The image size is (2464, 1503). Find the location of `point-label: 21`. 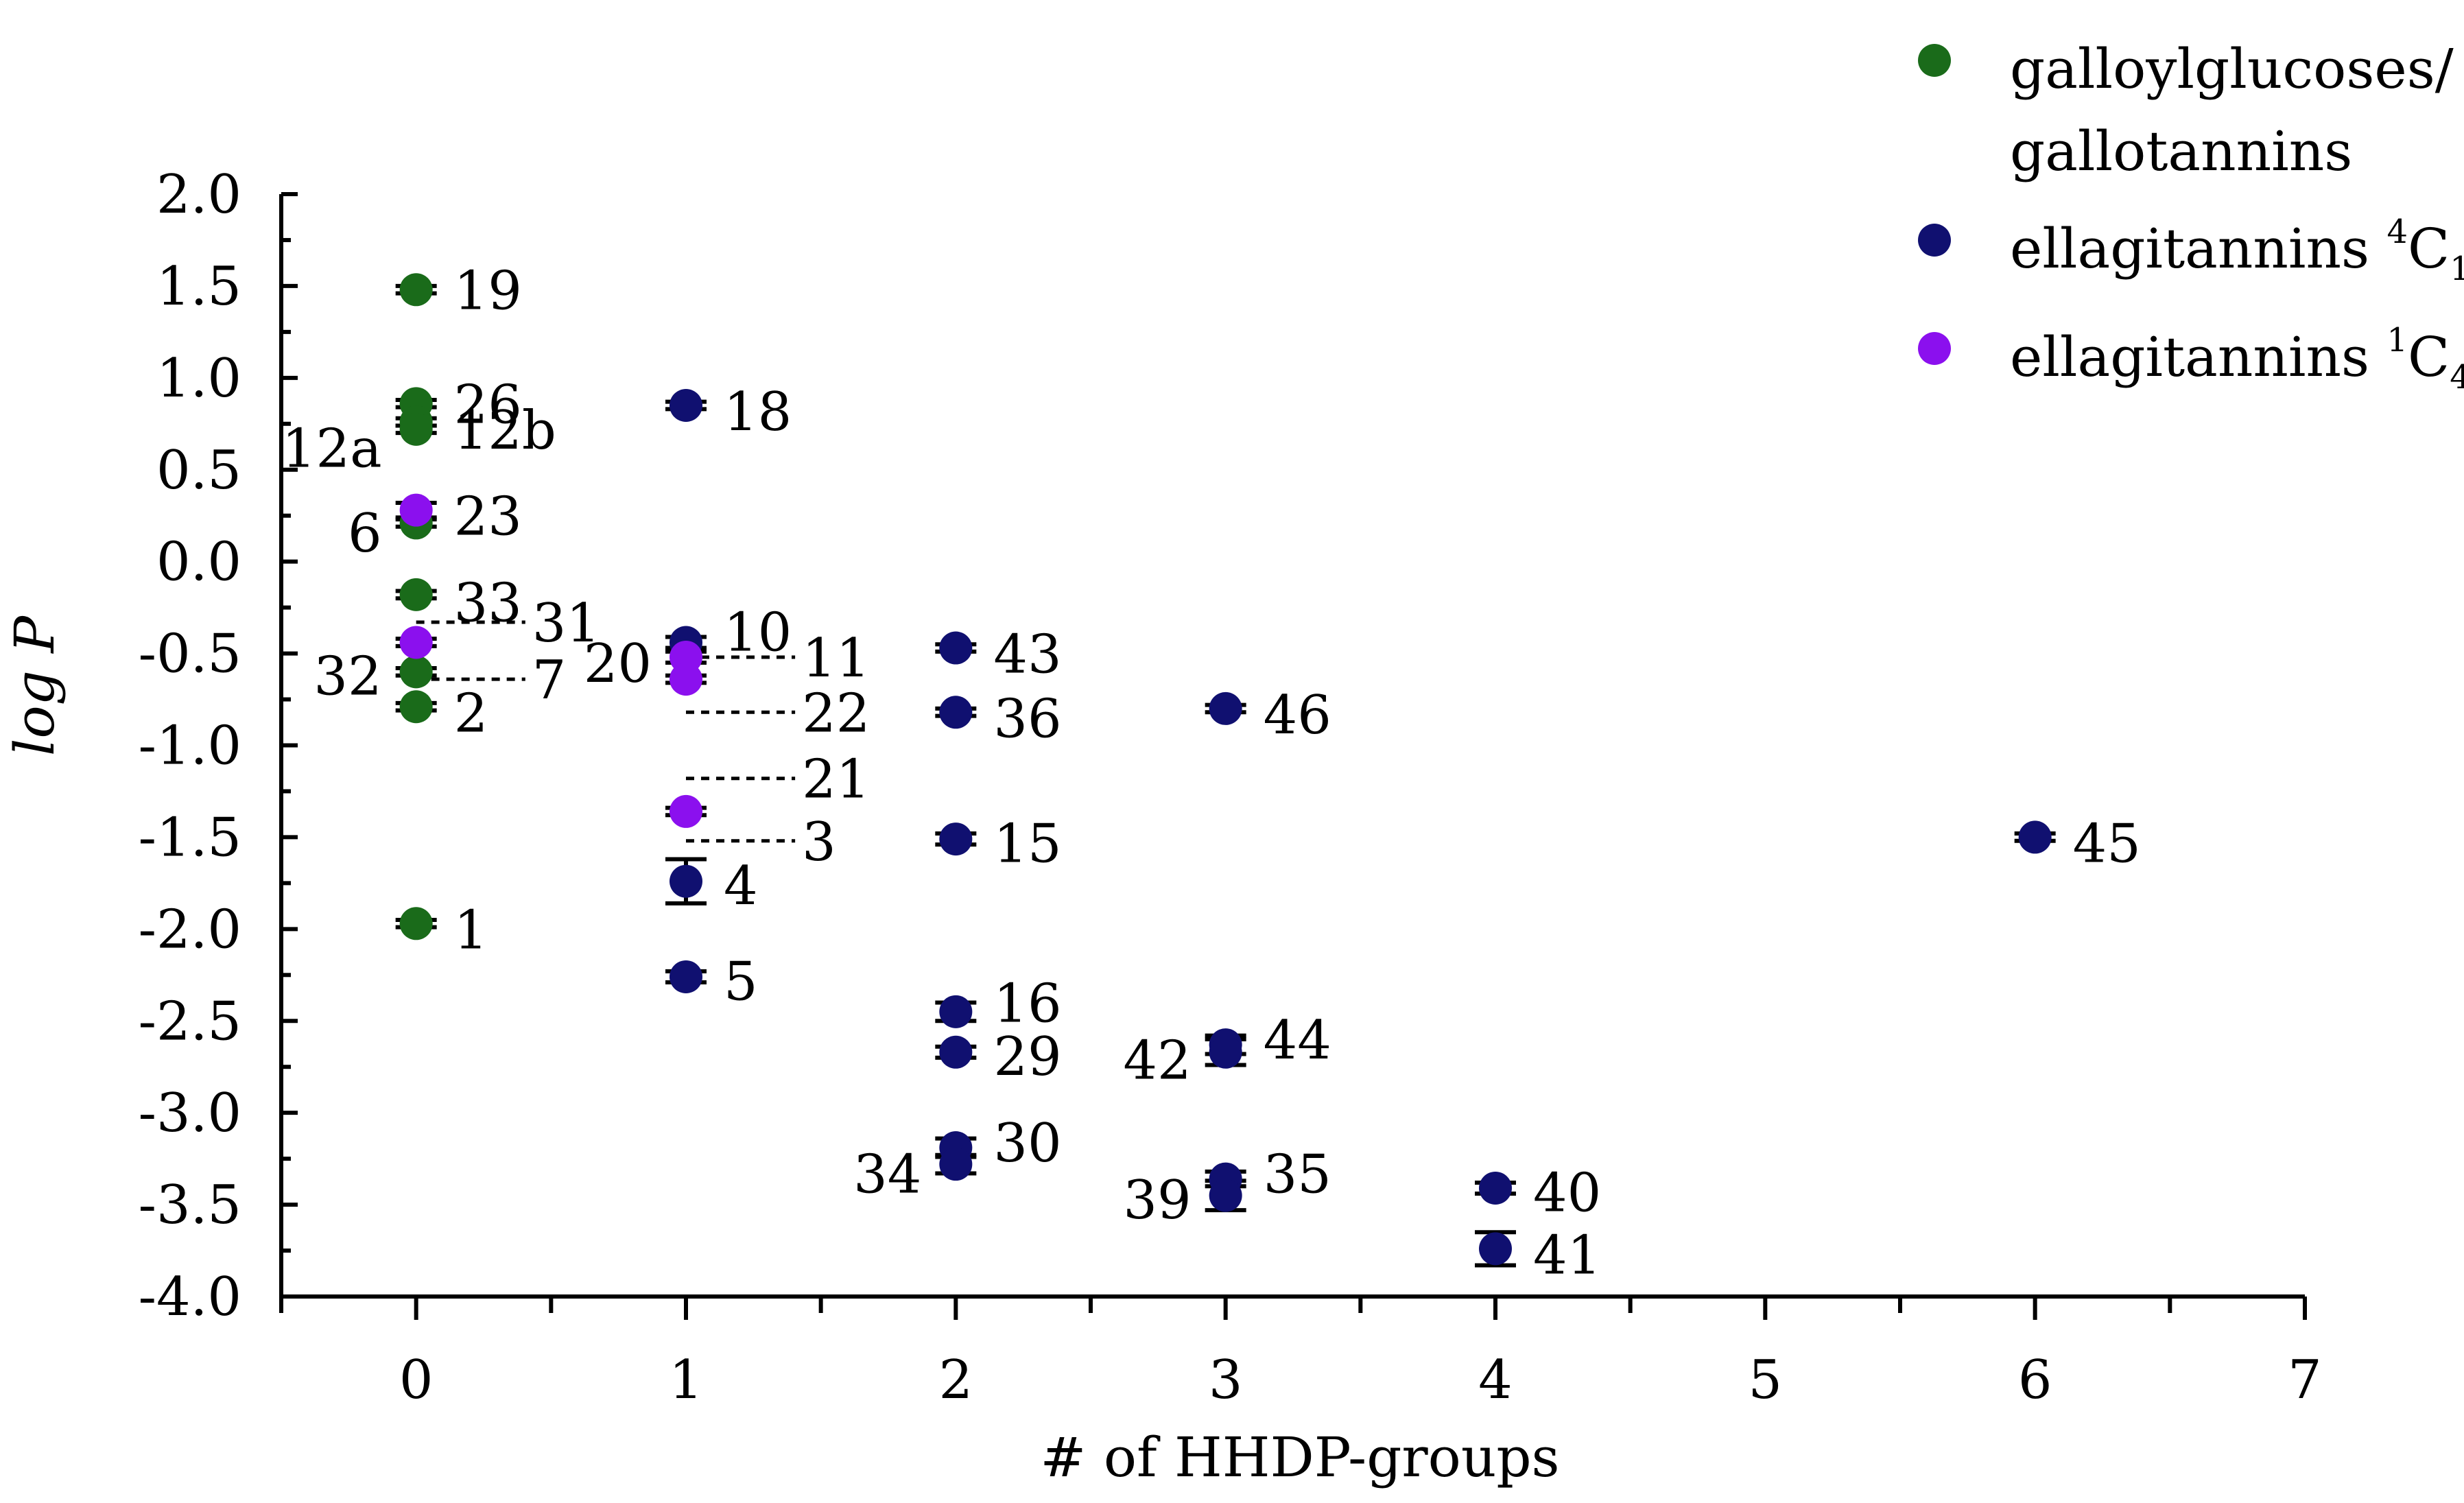

point-label: 21 is located at coordinates (836, 780).